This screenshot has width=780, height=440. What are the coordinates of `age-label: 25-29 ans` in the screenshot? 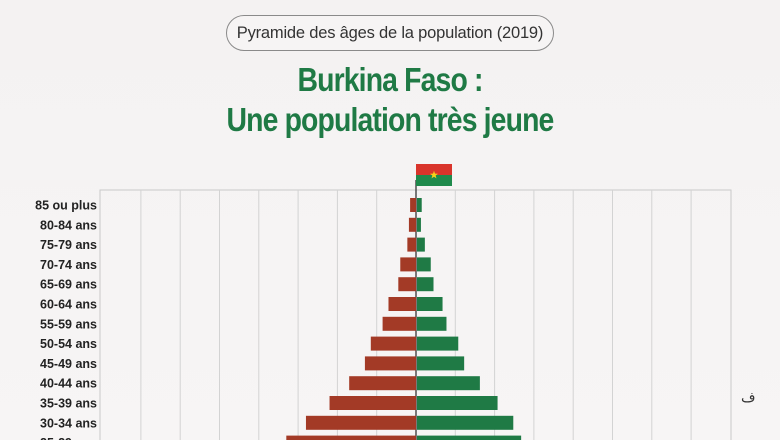 It's located at (68, 438).